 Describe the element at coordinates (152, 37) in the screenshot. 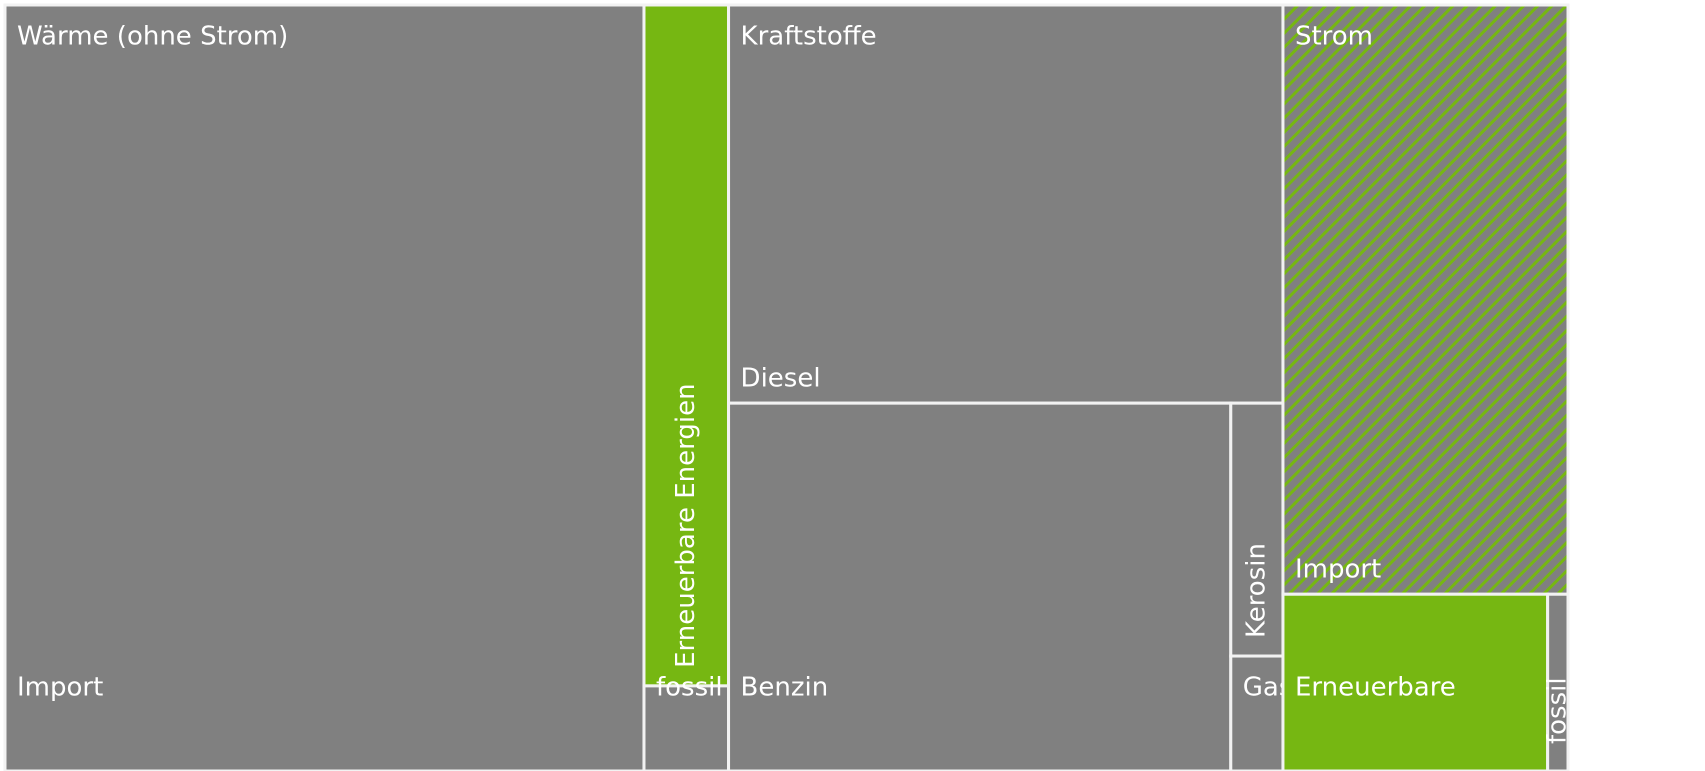

I see `group-label: Wärme (ohne Strom)` at that location.